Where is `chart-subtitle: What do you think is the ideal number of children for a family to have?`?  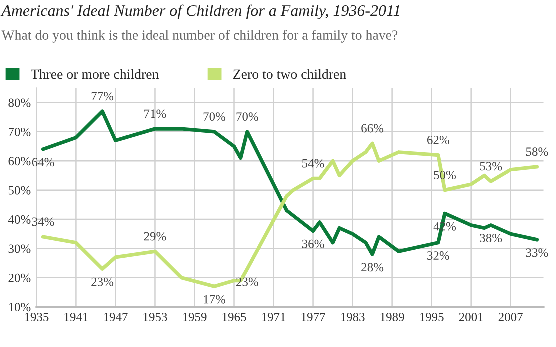
chart-subtitle: What do you think is the ideal number of children for a family to have? is located at coordinates (200, 36).